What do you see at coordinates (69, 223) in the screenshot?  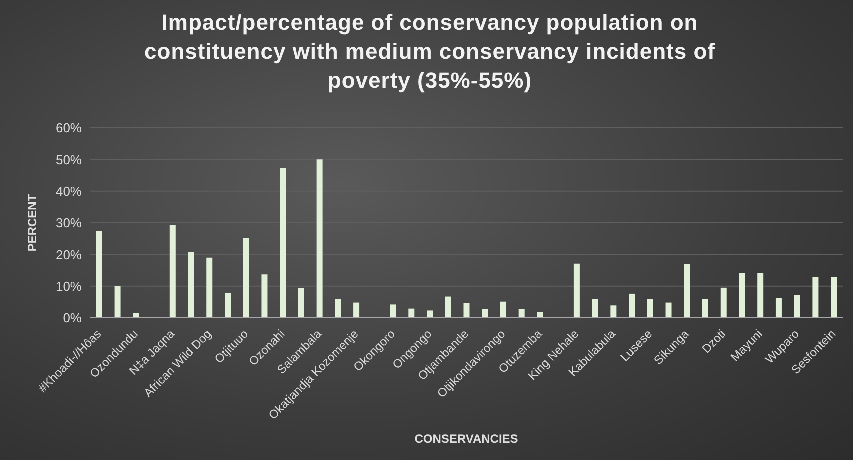 I see `y-tick-label: 30%` at bounding box center [69, 223].